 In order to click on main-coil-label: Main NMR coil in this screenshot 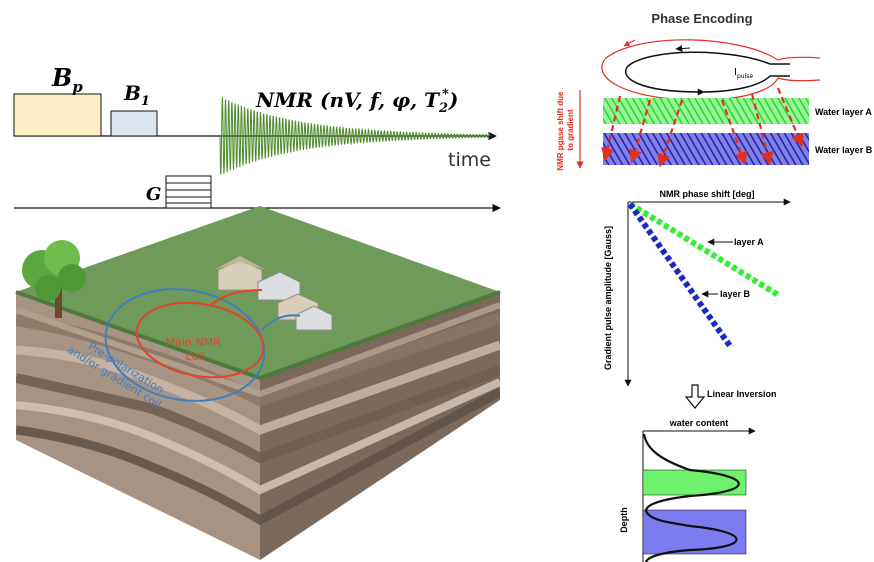, I will do `click(195, 349)`.